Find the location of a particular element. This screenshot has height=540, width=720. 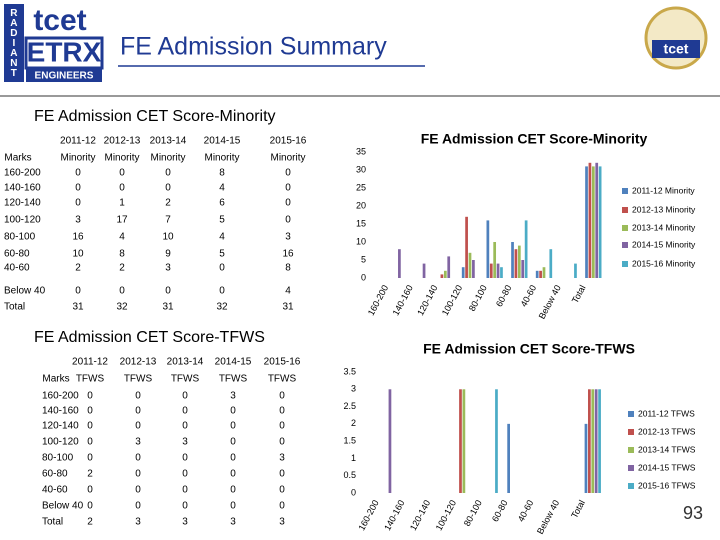

table-header: 2012-13 is located at coordinates (138, 362).